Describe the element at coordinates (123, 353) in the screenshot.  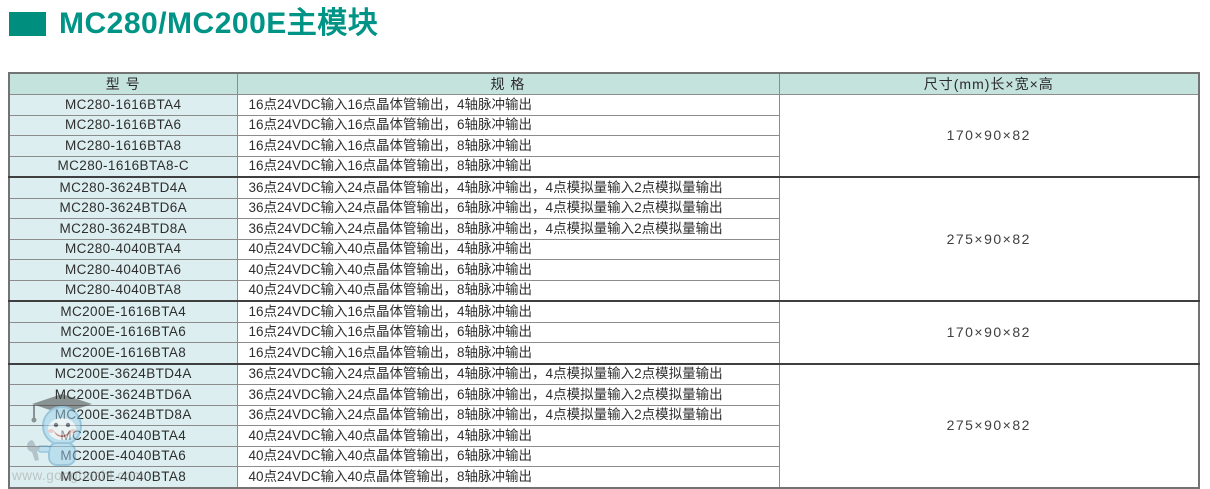
I see `model-cell: MC200E-1616BTA8` at that location.